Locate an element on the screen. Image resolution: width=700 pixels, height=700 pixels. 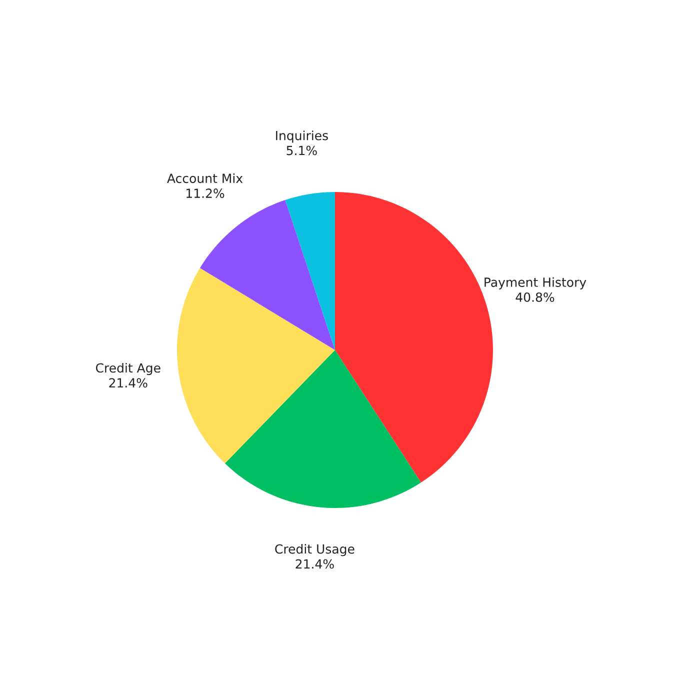
slice-label: Credit Usage is located at coordinates (314, 550).